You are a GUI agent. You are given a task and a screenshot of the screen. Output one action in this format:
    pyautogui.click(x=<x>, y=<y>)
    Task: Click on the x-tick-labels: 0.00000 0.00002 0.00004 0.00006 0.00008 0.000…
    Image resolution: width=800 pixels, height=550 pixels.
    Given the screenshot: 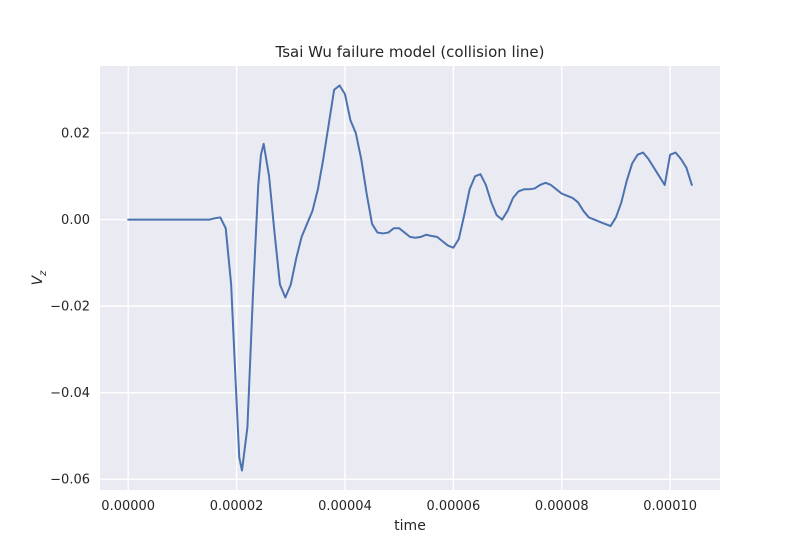 What is the action you would take?
    pyautogui.click(x=399, y=506)
    